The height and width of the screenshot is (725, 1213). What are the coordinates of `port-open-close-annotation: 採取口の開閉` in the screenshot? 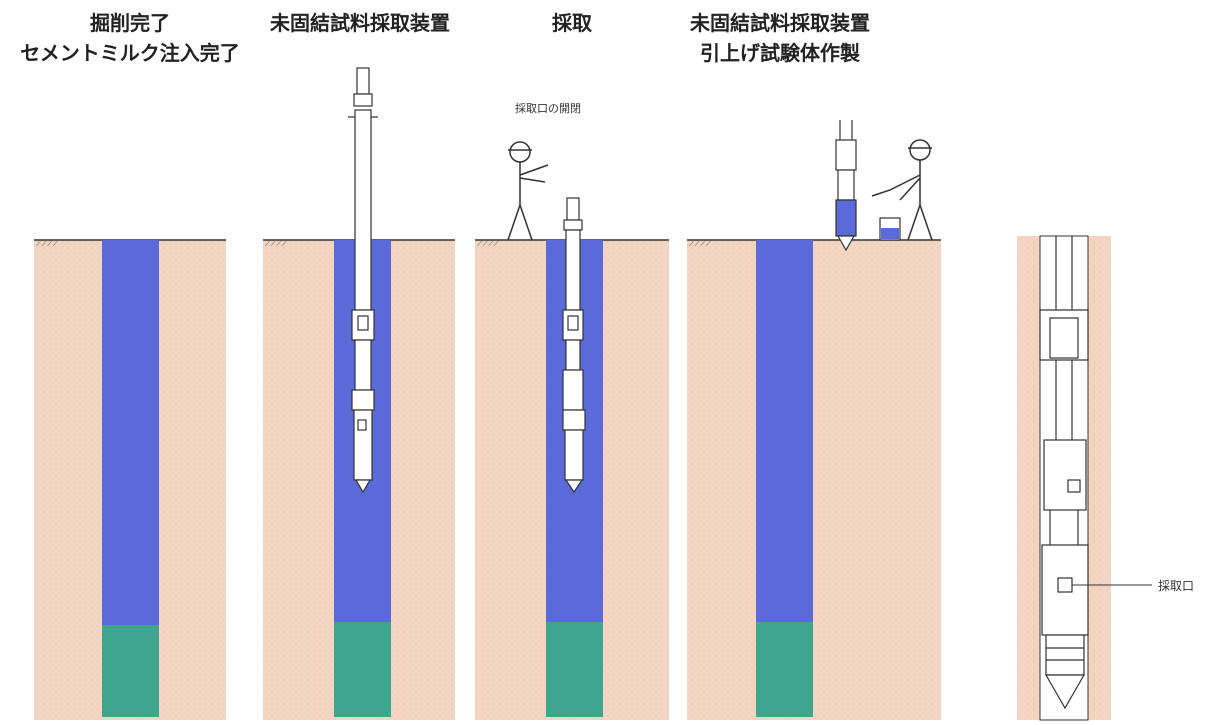 It's located at (548, 108).